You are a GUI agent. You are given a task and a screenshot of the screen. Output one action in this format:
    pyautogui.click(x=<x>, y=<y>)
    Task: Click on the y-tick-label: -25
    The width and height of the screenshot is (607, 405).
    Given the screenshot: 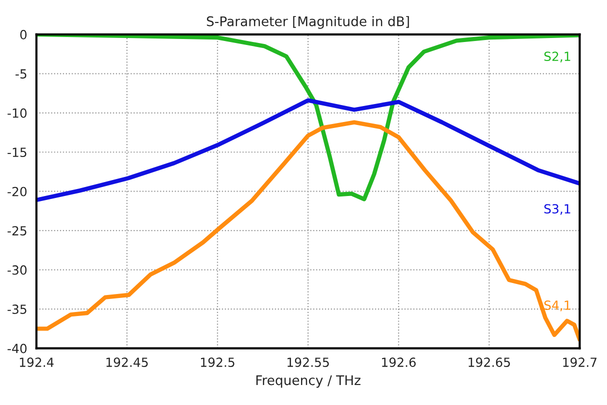 What is the action you would take?
    pyautogui.click(x=17, y=231)
    